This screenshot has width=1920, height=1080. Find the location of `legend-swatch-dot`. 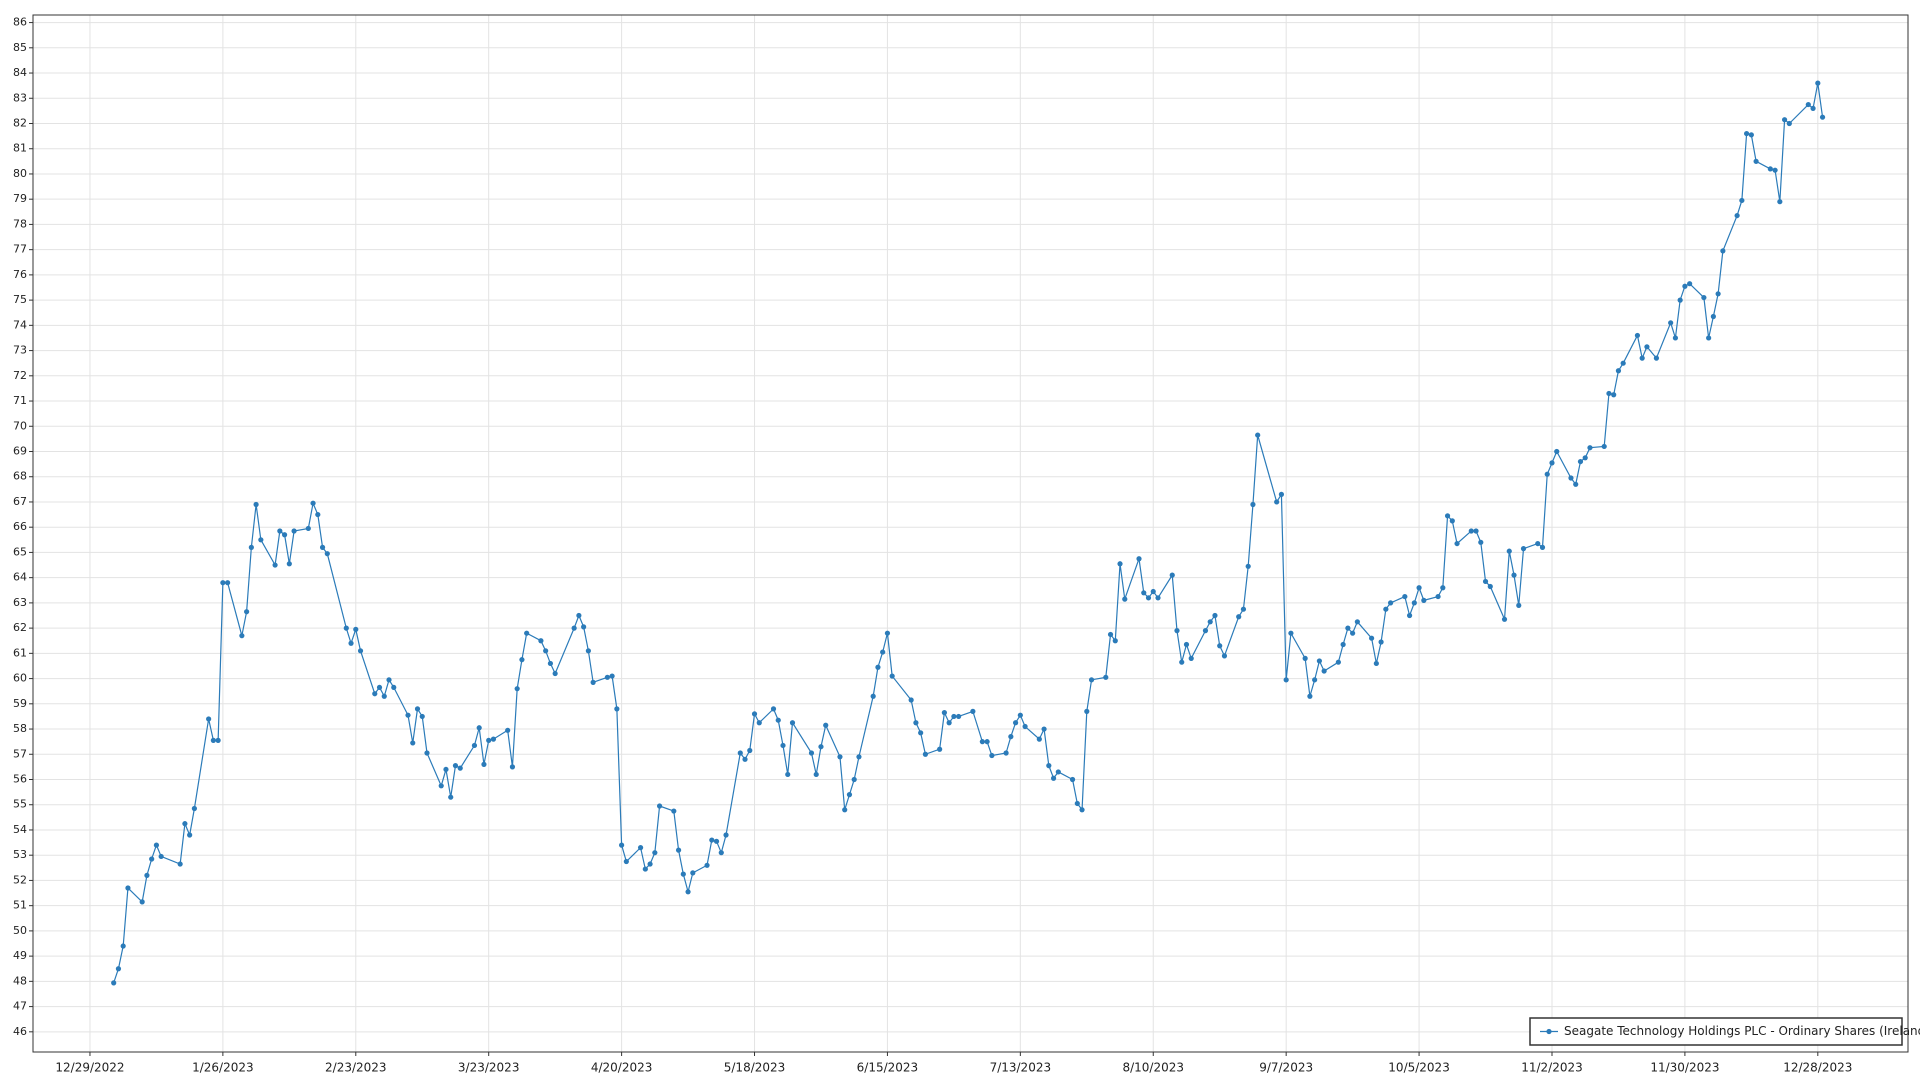

legend-swatch-dot is located at coordinates (1549, 1031).